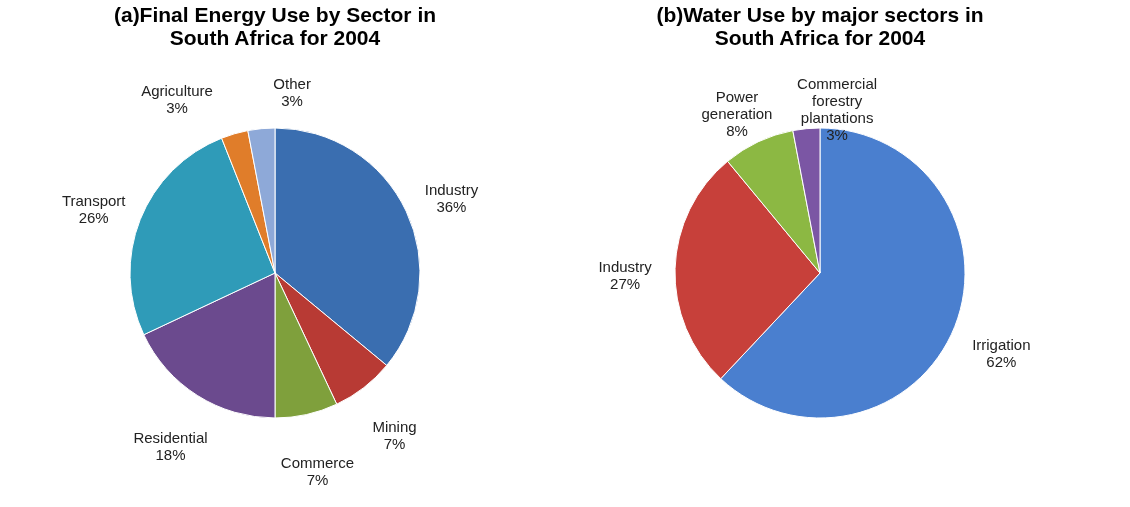 Image resolution: width=1130 pixels, height=507 pixels. What do you see at coordinates (820, 26) in the screenshot?
I see `chart-title: (b)Water Use by major sectors in South Africa for 2004` at bounding box center [820, 26].